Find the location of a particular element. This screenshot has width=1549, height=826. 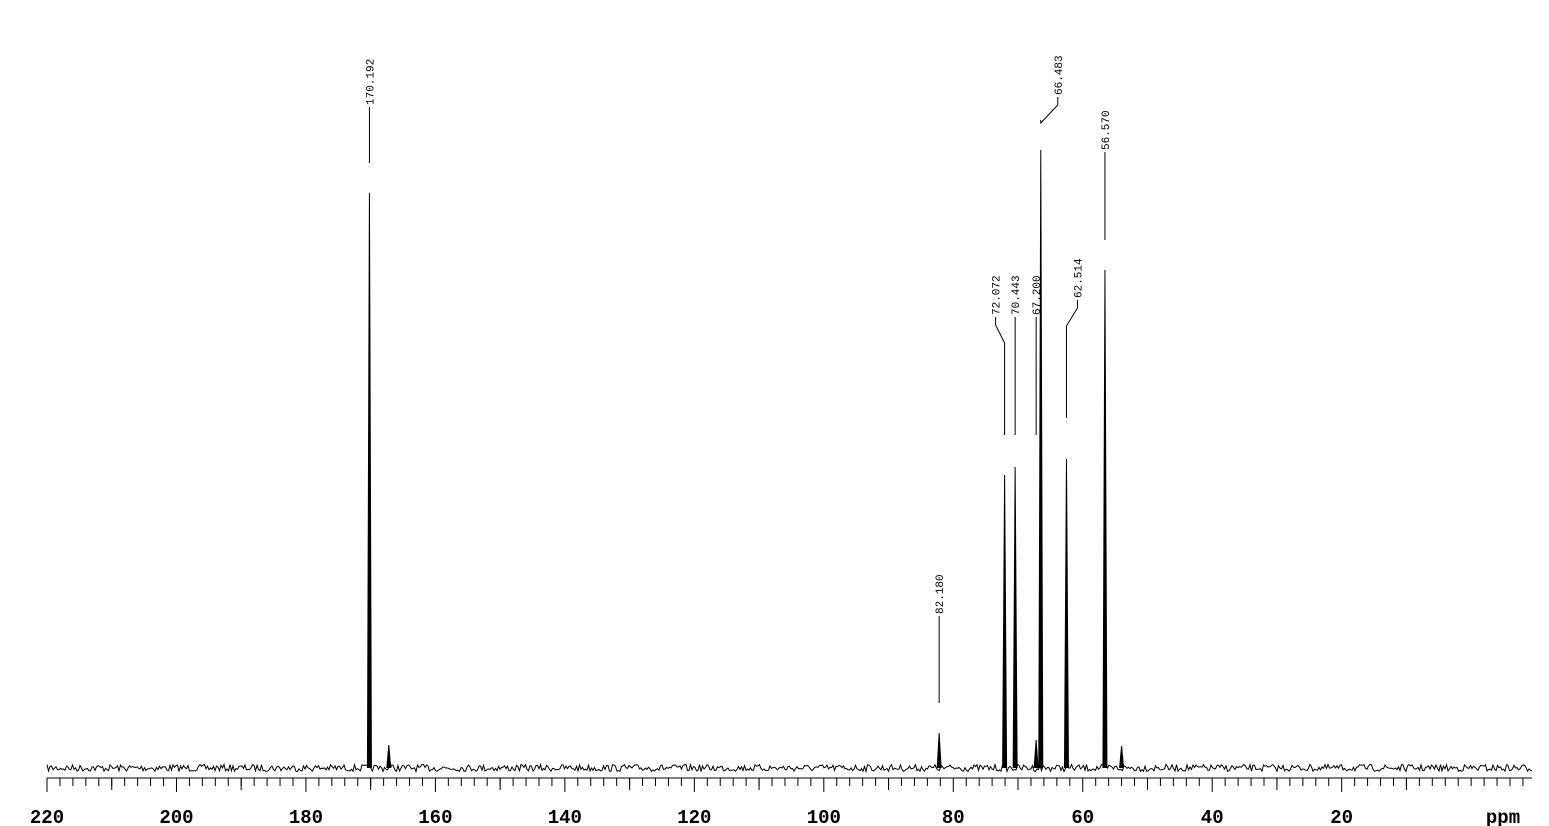

x-tick-label: 60 is located at coordinates (1082, 816).